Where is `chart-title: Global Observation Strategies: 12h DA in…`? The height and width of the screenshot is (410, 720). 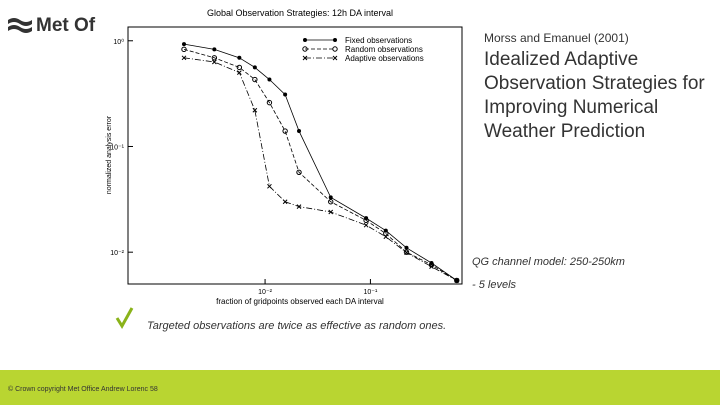 chart-title: Global Observation Strategies: 12h DA in… is located at coordinates (300, 13).